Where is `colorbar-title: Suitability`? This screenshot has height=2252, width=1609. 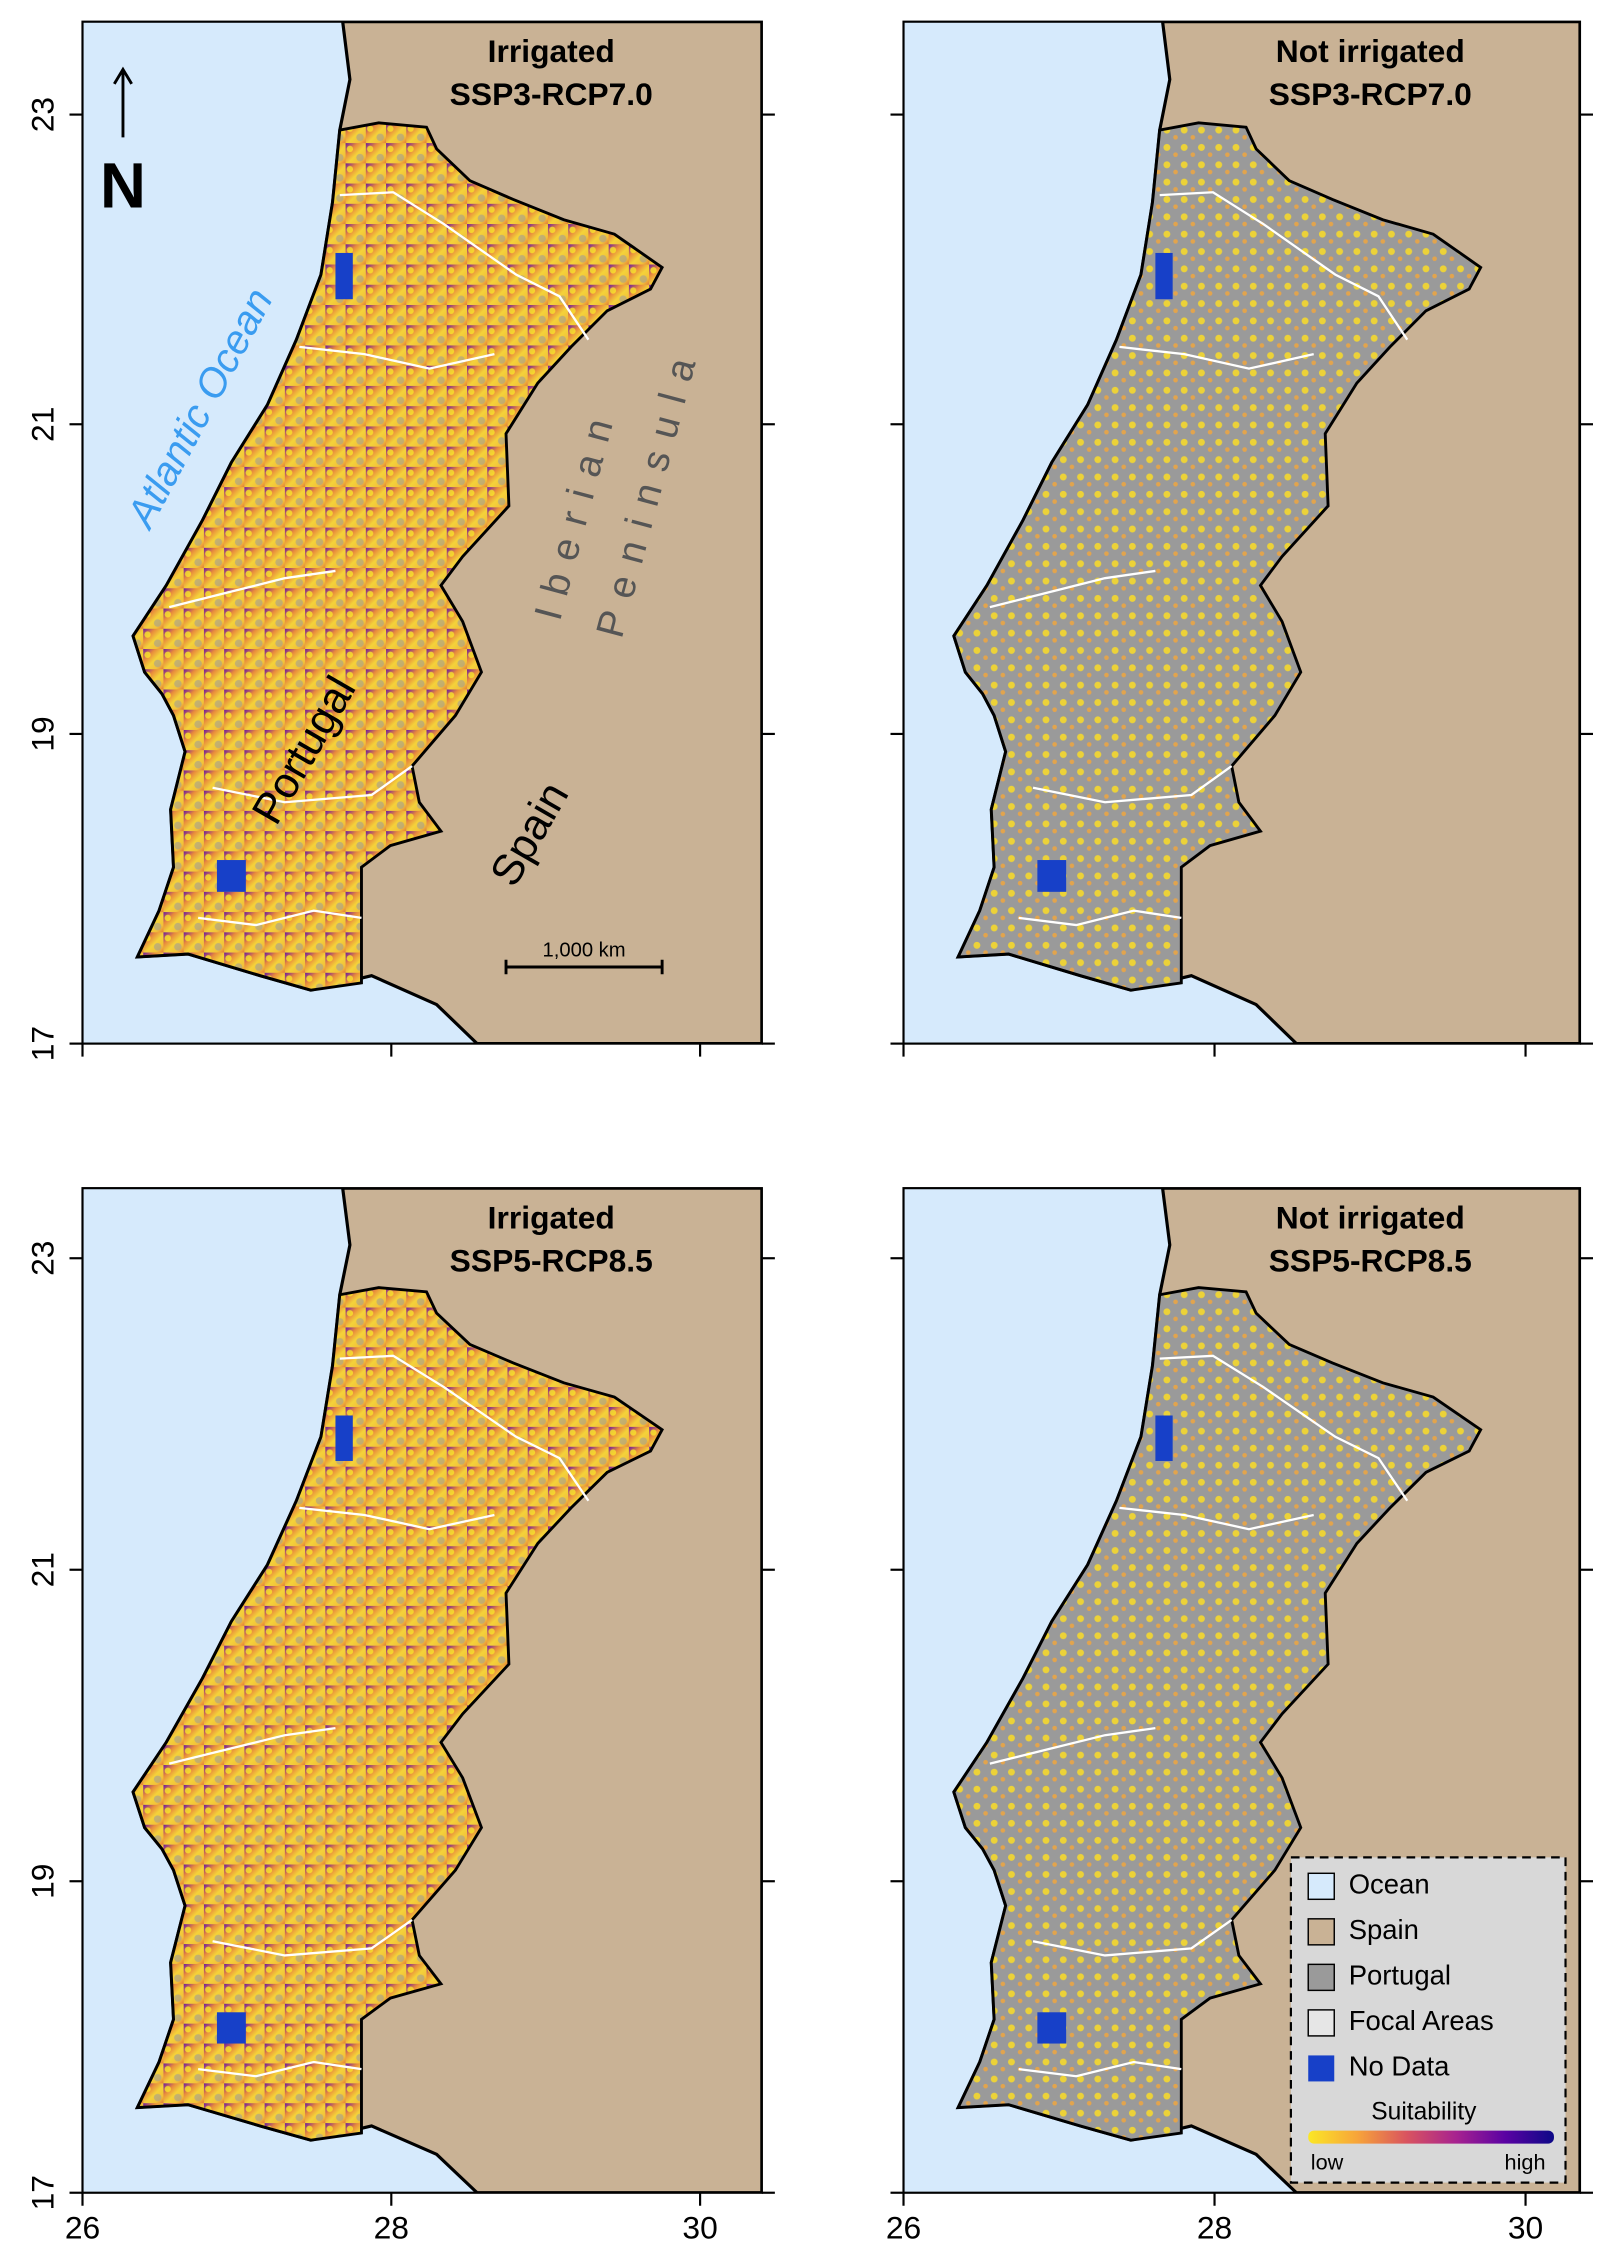 colorbar-title: Suitability is located at coordinates (1424, 2112).